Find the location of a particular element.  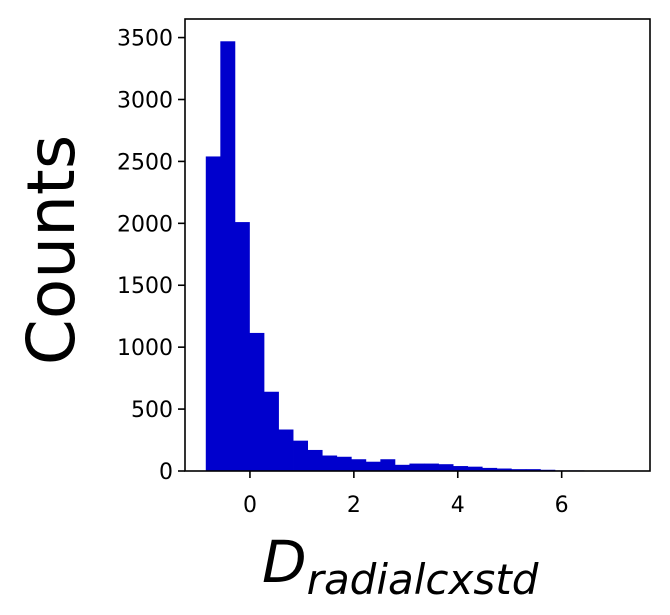

x-axis-label-main: D is located at coordinates (284, 562).